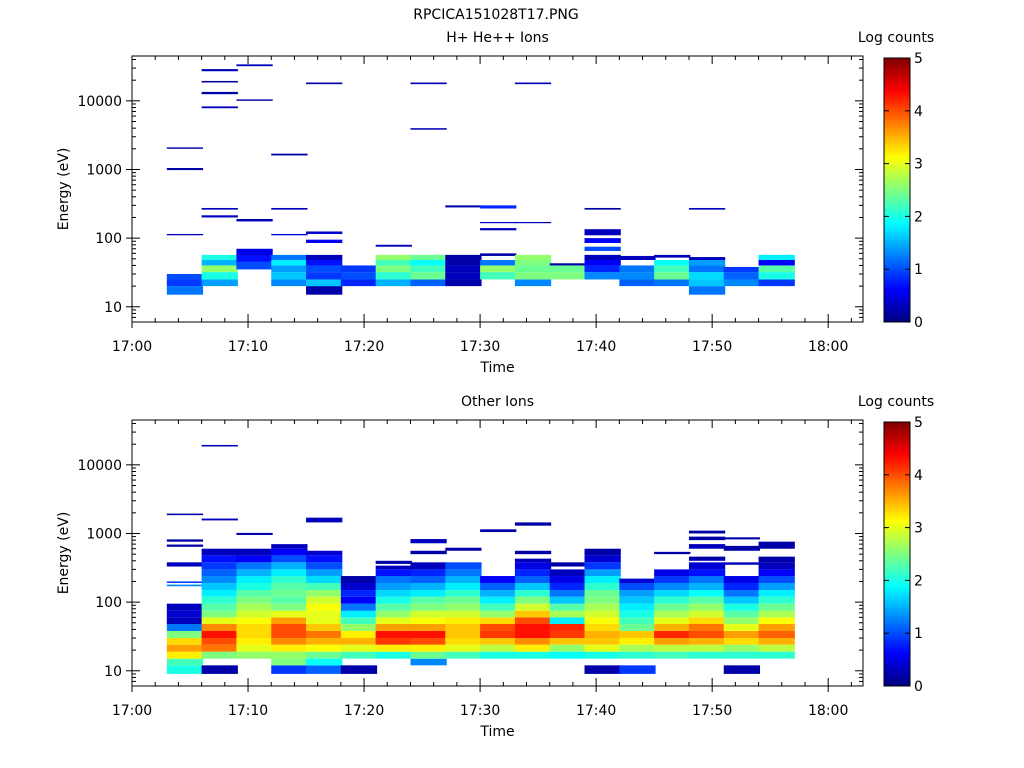  Describe the element at coordinates (480, 711) in the screenshot. I see `x-tick-label: 17:30` at that location.